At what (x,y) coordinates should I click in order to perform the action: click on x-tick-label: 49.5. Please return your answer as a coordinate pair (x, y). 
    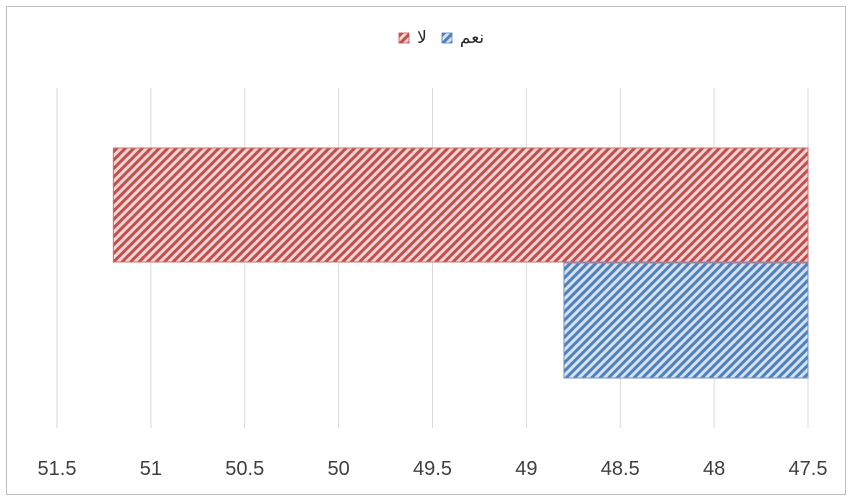
    Looking at the image, I should click on (432, 469).